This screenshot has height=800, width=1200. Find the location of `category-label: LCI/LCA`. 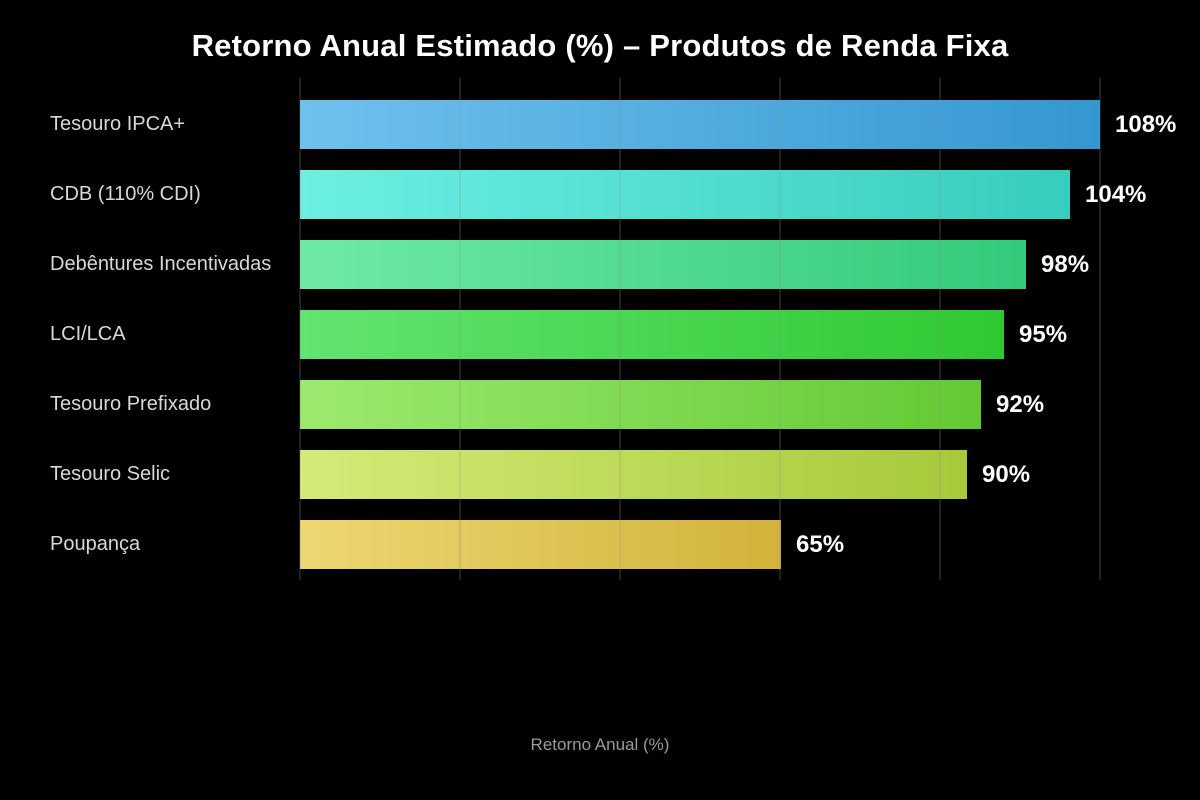

category-label: LCI/LCA is located at coordinates (88, 334).